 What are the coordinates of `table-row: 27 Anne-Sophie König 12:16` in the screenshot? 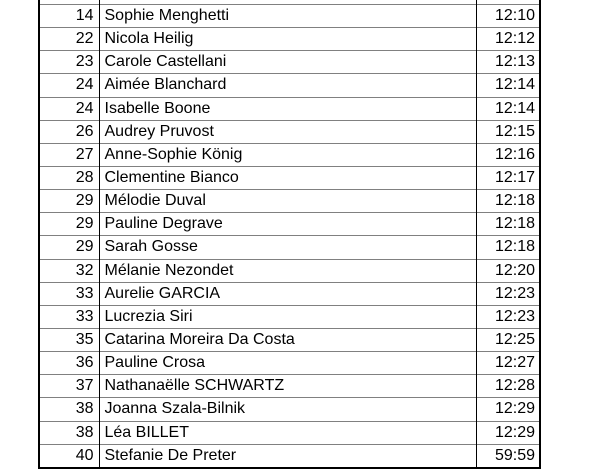 It's located at (289, 154).